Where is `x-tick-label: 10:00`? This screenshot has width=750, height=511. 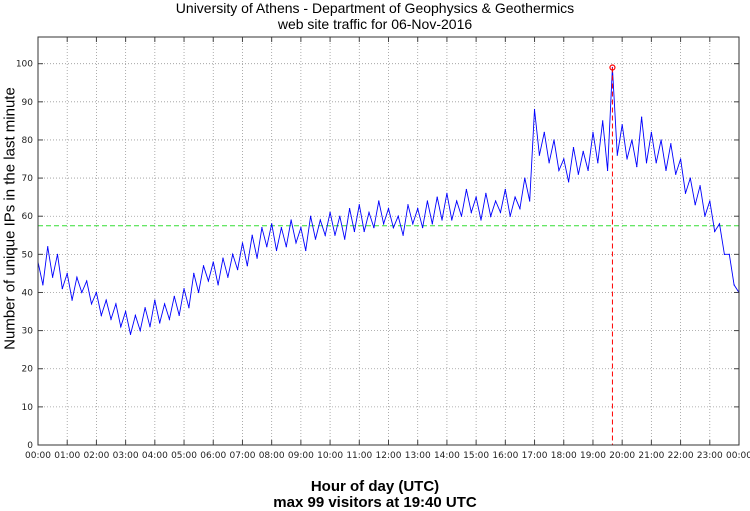 x-tick-label: 10:00 is located at coordinates (330, 456).